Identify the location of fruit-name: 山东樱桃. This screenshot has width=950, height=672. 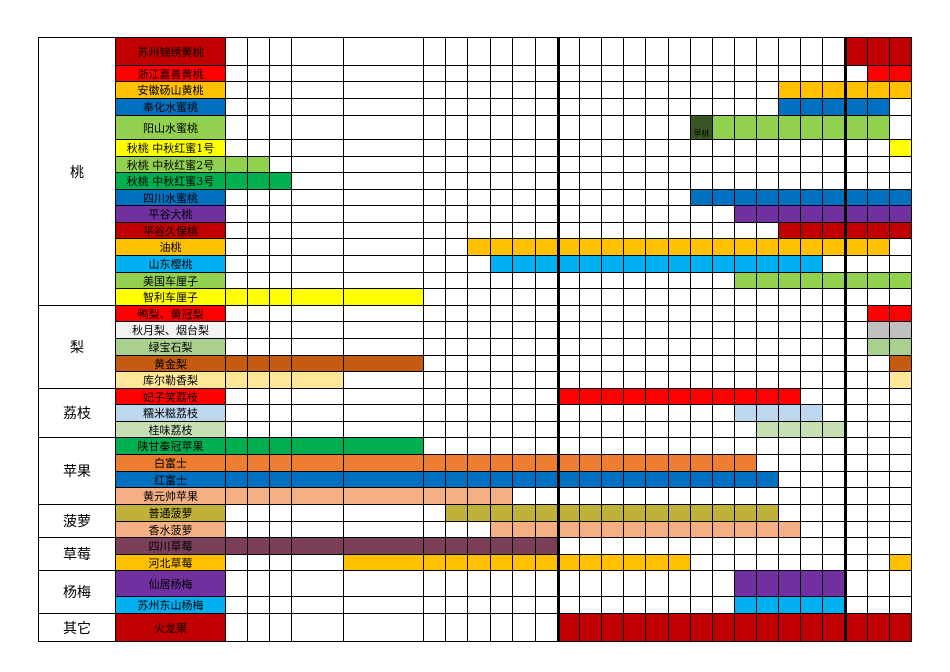
(171, 264).